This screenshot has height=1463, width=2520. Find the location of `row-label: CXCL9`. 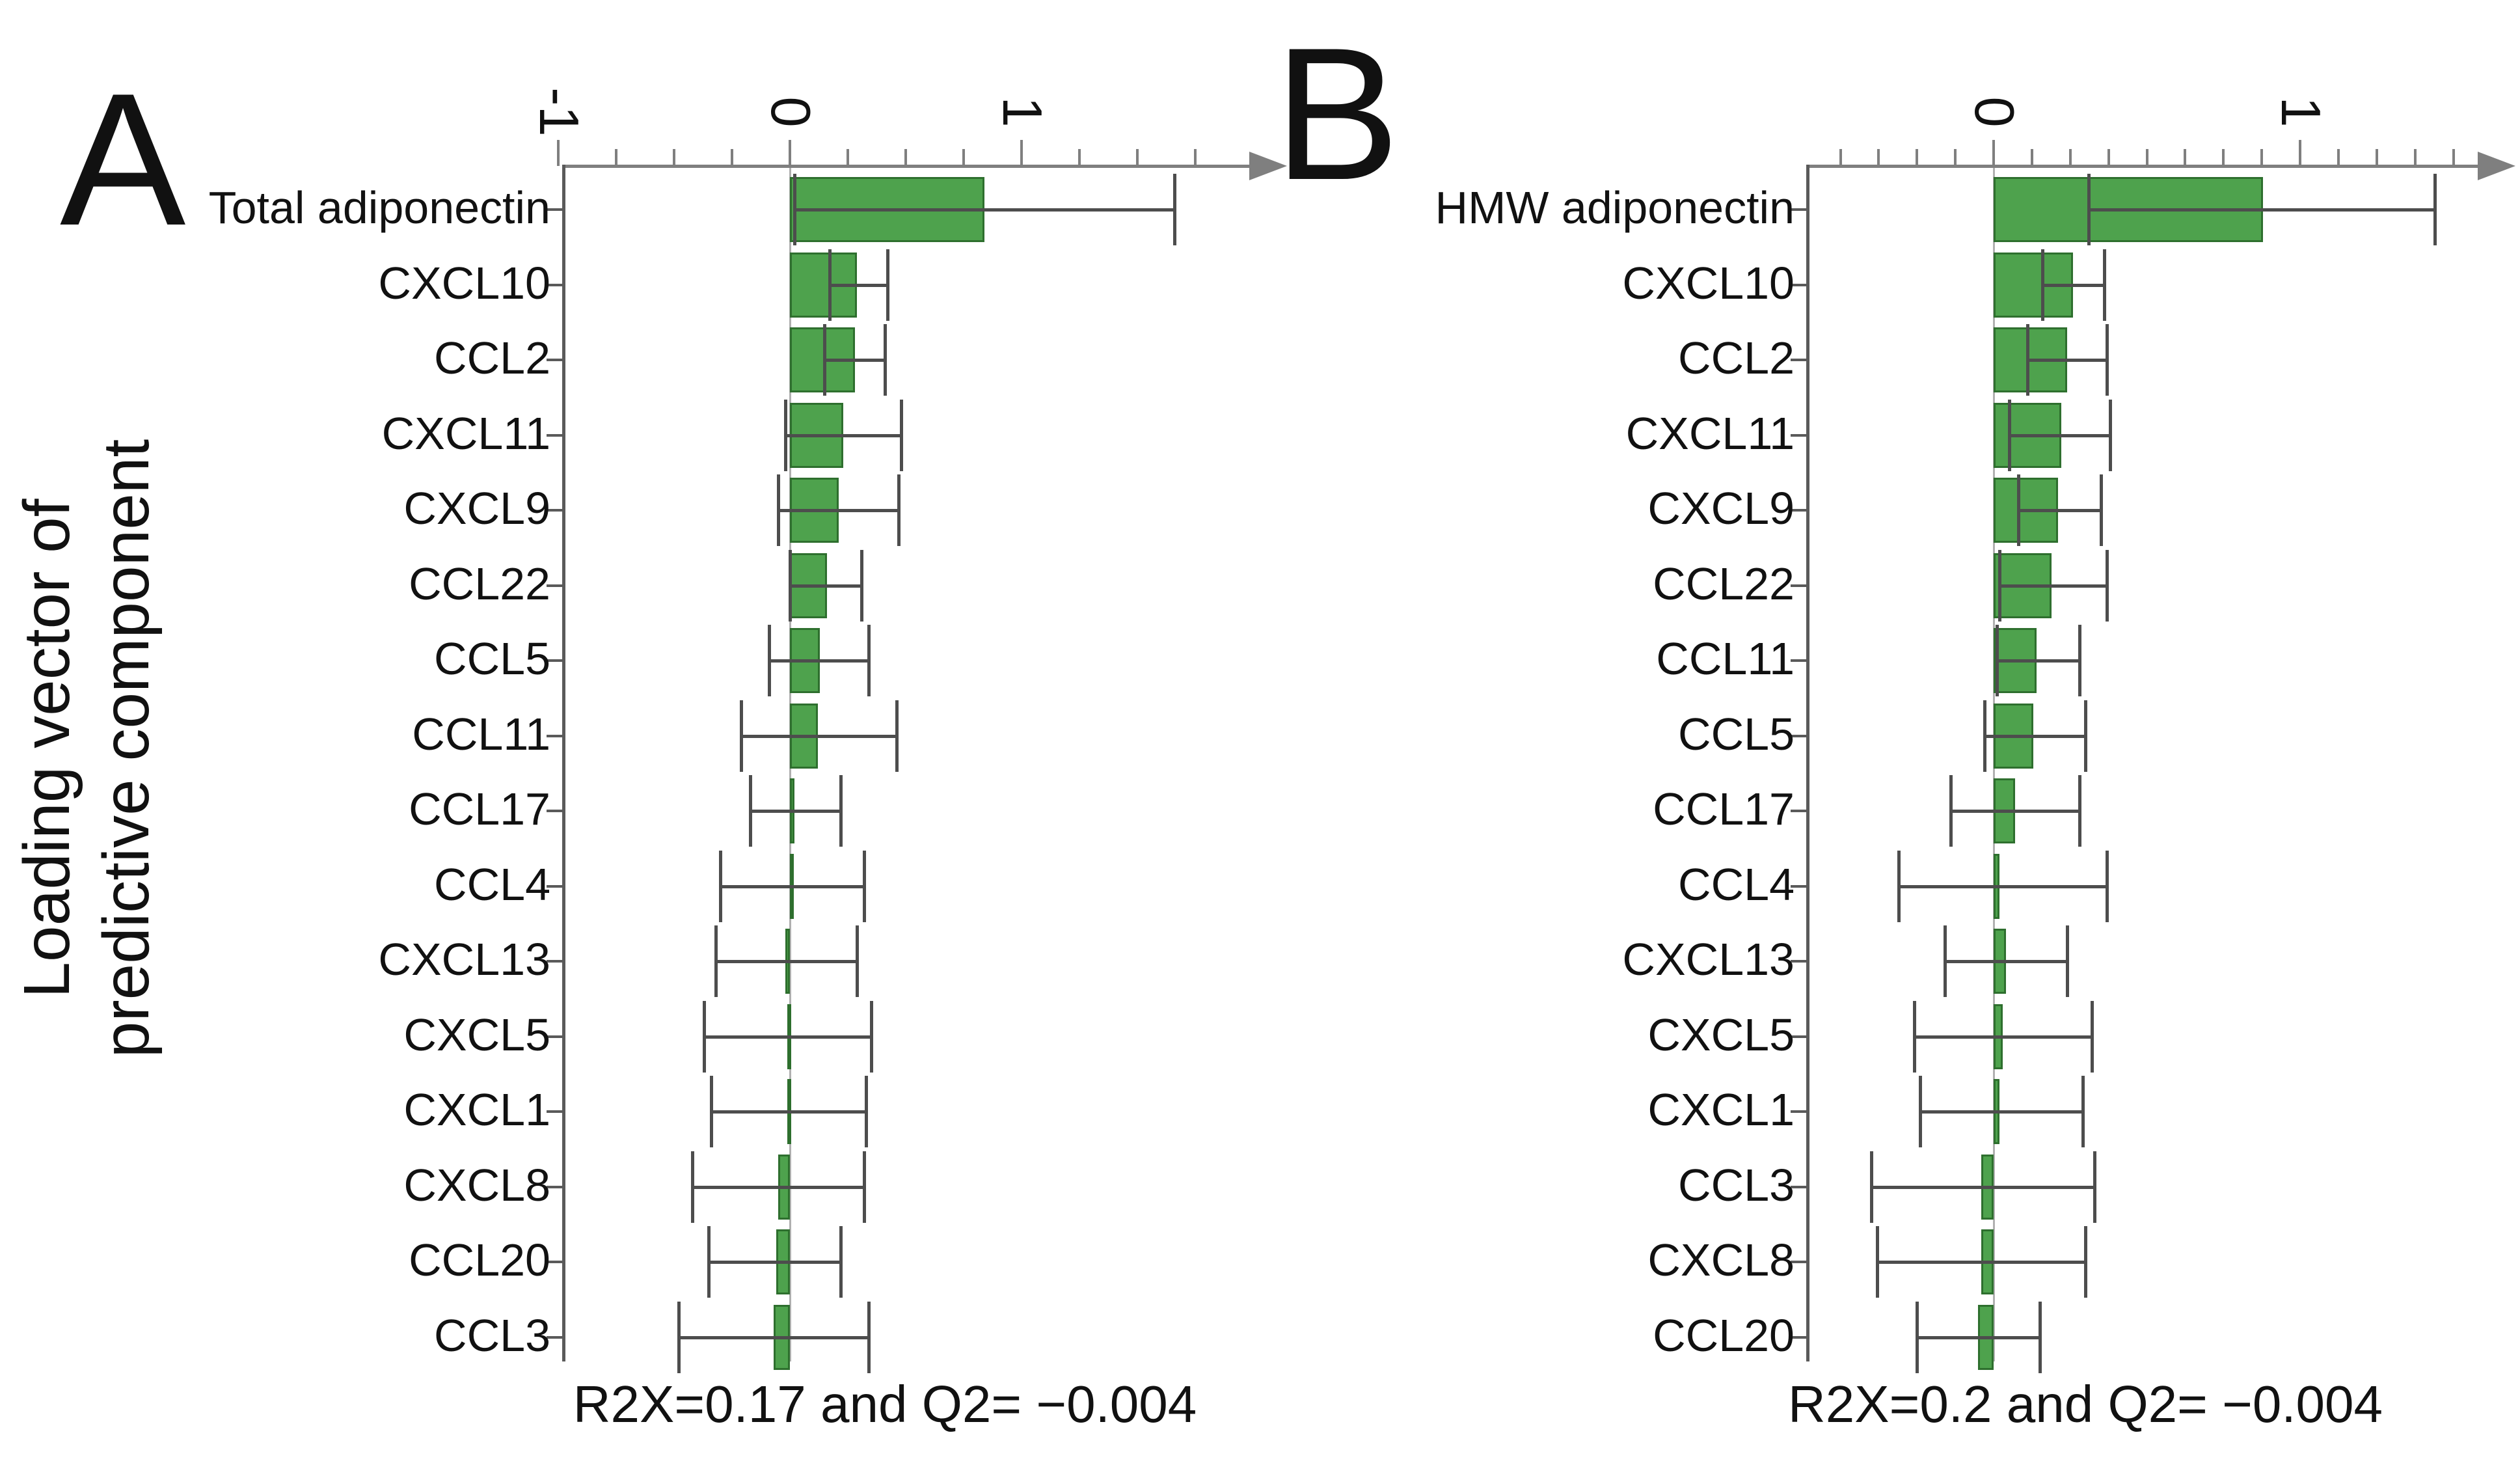

row-label: CXCL9 is located at coordinates (476, 508).